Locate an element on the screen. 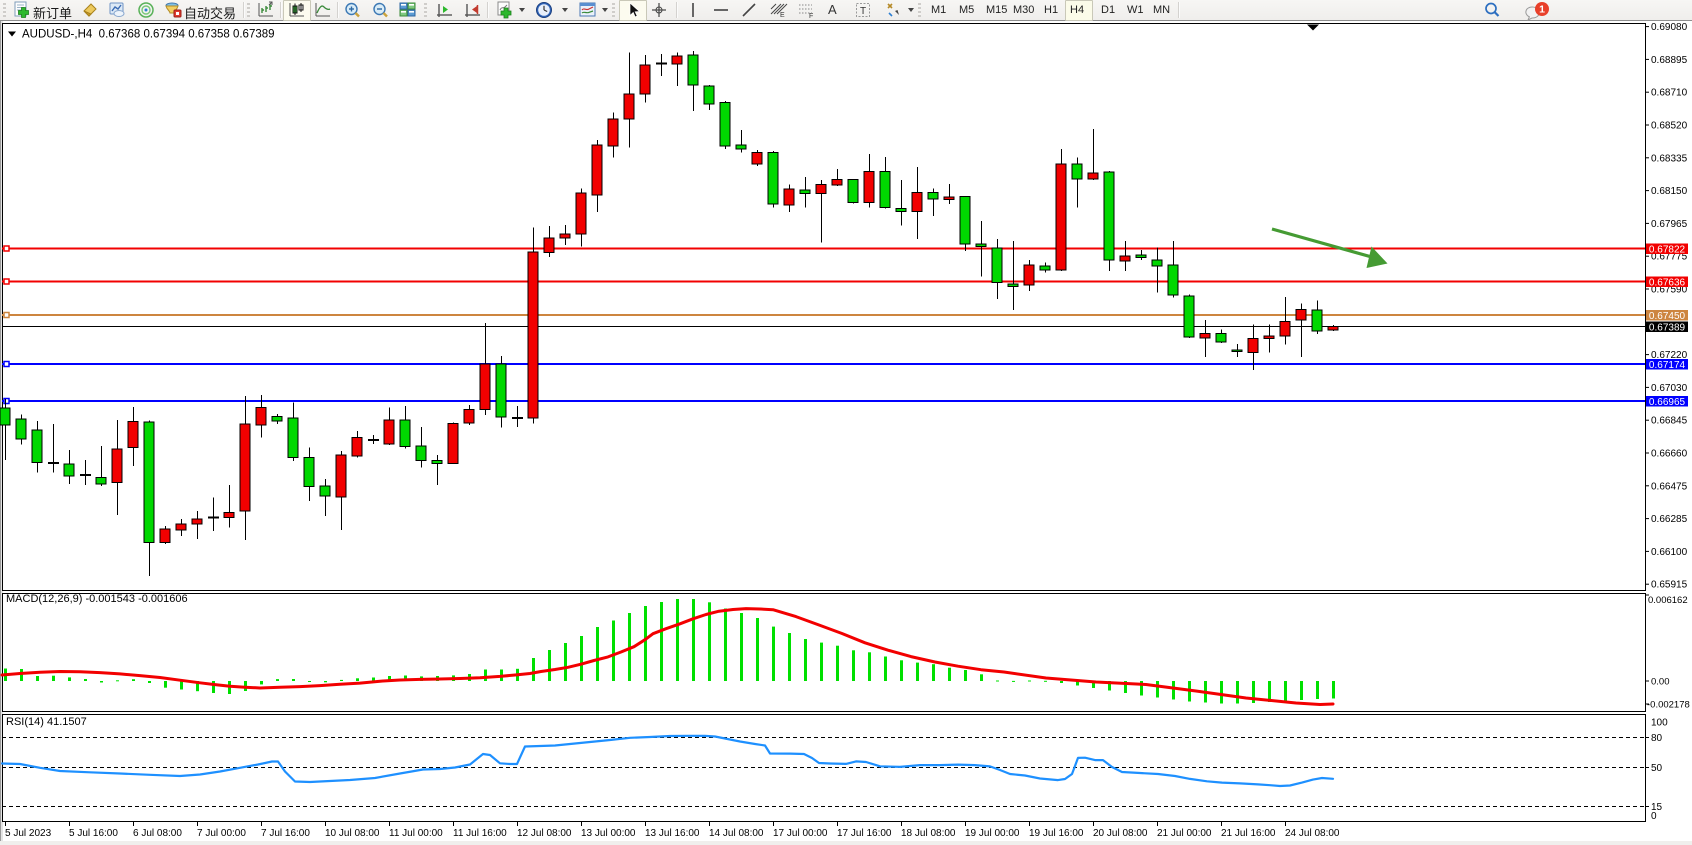  svg-text: 17 Jul 16:00 is located at coordinates (864, 833).